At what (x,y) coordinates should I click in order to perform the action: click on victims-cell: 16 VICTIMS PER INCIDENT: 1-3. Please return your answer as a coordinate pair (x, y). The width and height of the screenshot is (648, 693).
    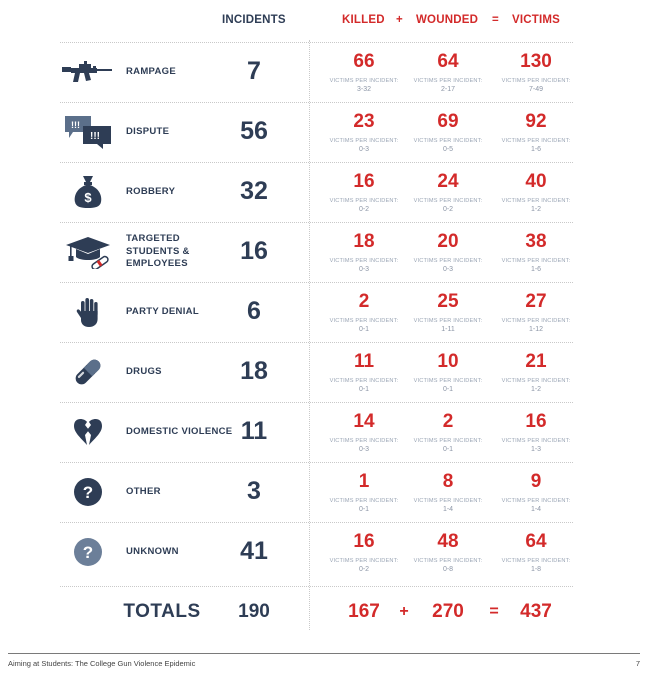
    Looking at the image, I should click on (536, 428).